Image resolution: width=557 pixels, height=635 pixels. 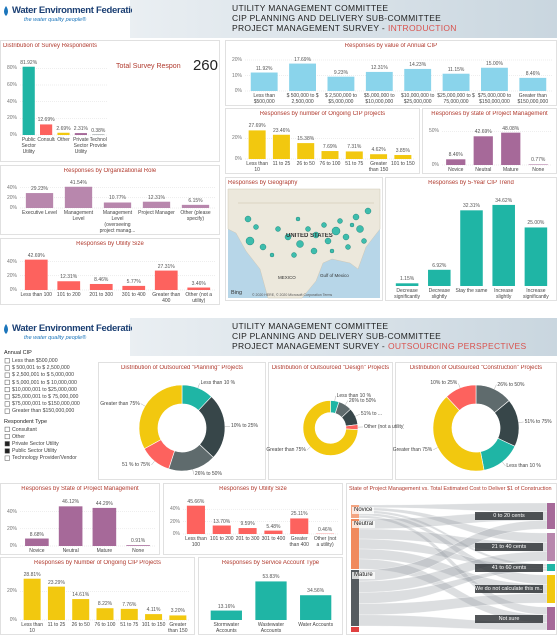 I want to click on value-label: 23.29%, so click(x=56, y=582).